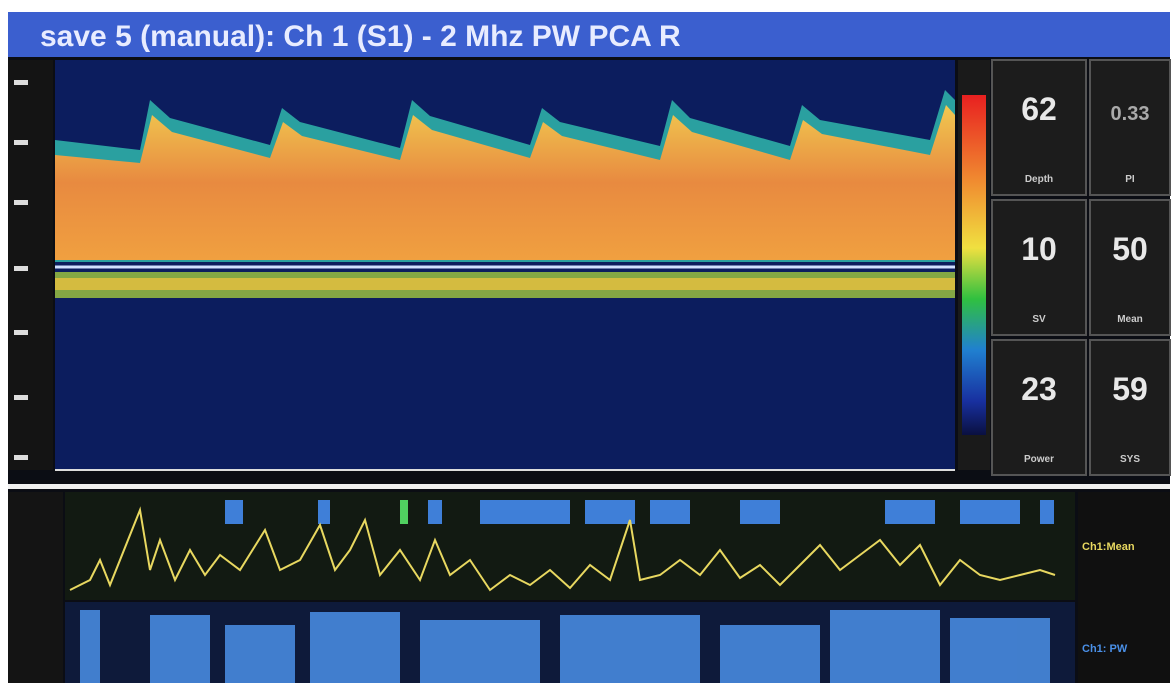 The width and height of the screenshot is (1175, 688). What do you see at coordinates (35, 587) in the screenshot?
I see `trend-scale` at bounding box center [35, 587].